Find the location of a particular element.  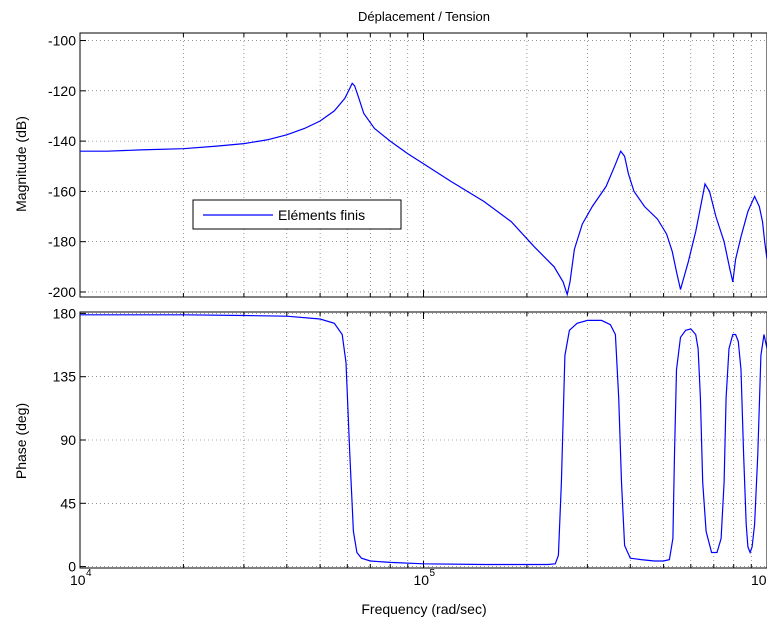

y-tick-label: -140 is located at coordinates (62, 141).